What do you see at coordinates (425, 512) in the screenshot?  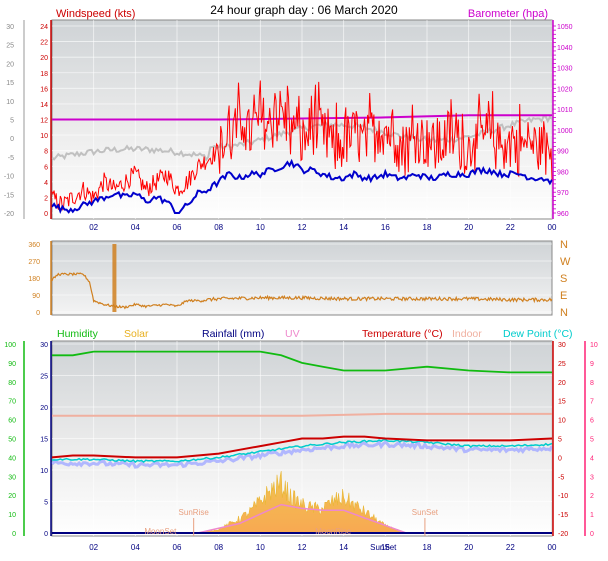 I see `sunset-label: SunSet` at bounding box center [425, 512].